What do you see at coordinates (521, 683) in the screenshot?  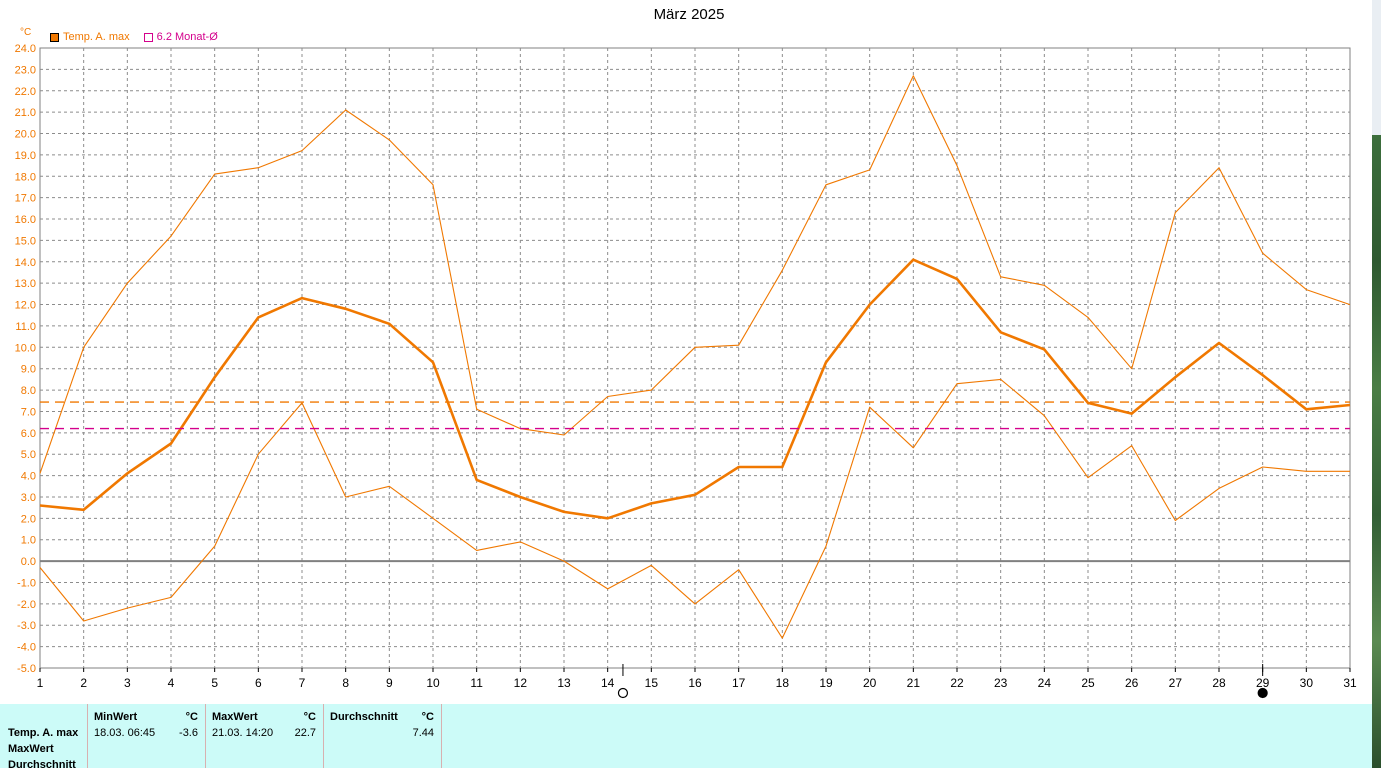 I see `x-tick-label: 12` at bounding box center [521, 683].